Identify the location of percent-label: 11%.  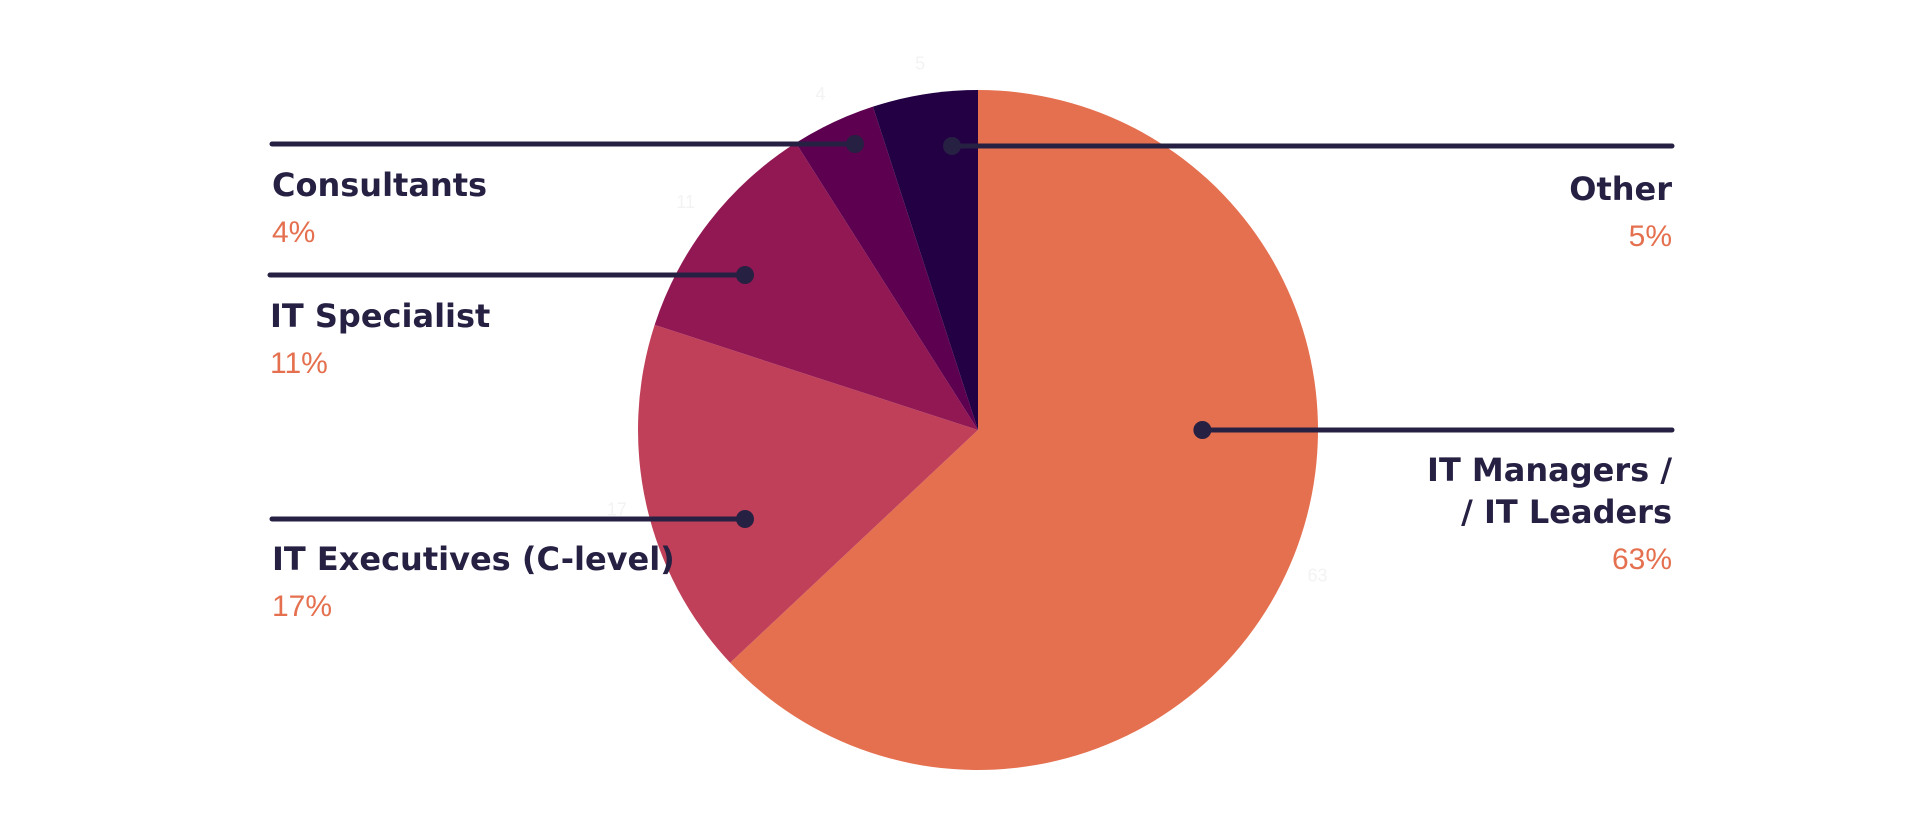
(299, 363).